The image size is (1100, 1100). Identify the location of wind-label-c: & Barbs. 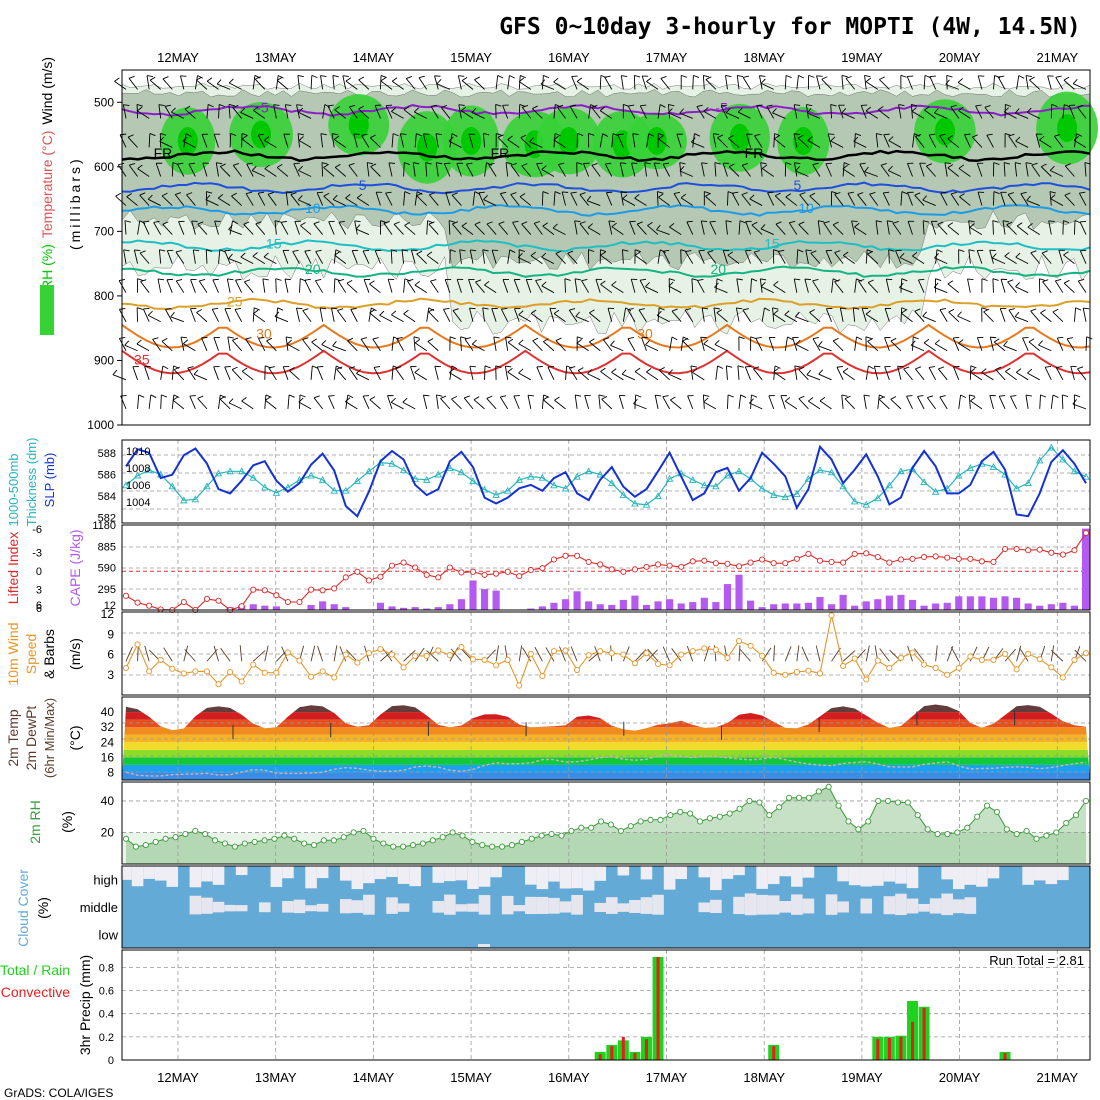
(49, 654).